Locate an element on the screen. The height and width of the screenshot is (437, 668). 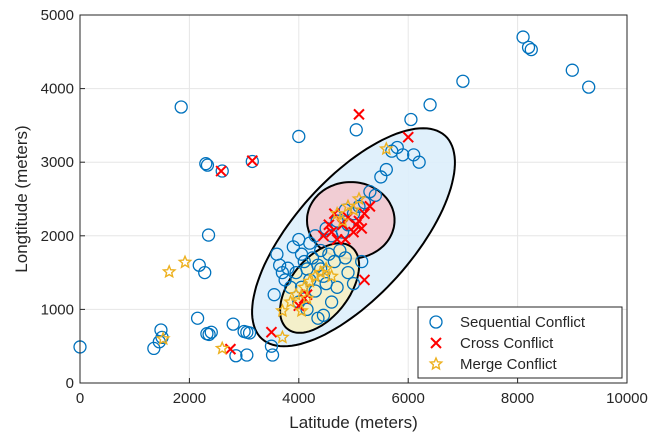
legend-sequential-conflict-marker is located at coordinates (436, 322).